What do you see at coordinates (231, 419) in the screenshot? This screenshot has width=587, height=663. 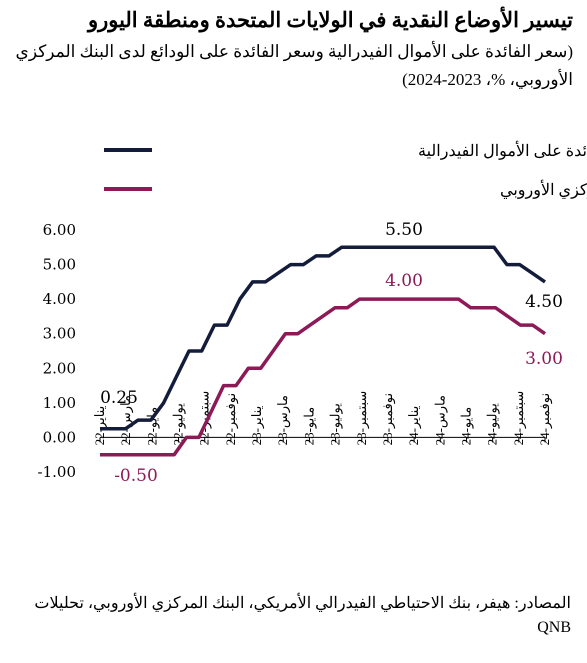 I see `x-tick-label: نوفمبر-22` at bounding box center [231, 419].